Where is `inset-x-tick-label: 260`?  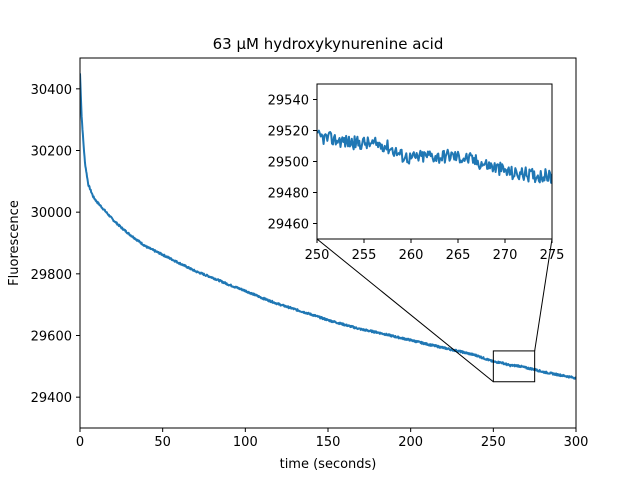
inset-x-tick-label: 260 is located at coordinates (411, 255).